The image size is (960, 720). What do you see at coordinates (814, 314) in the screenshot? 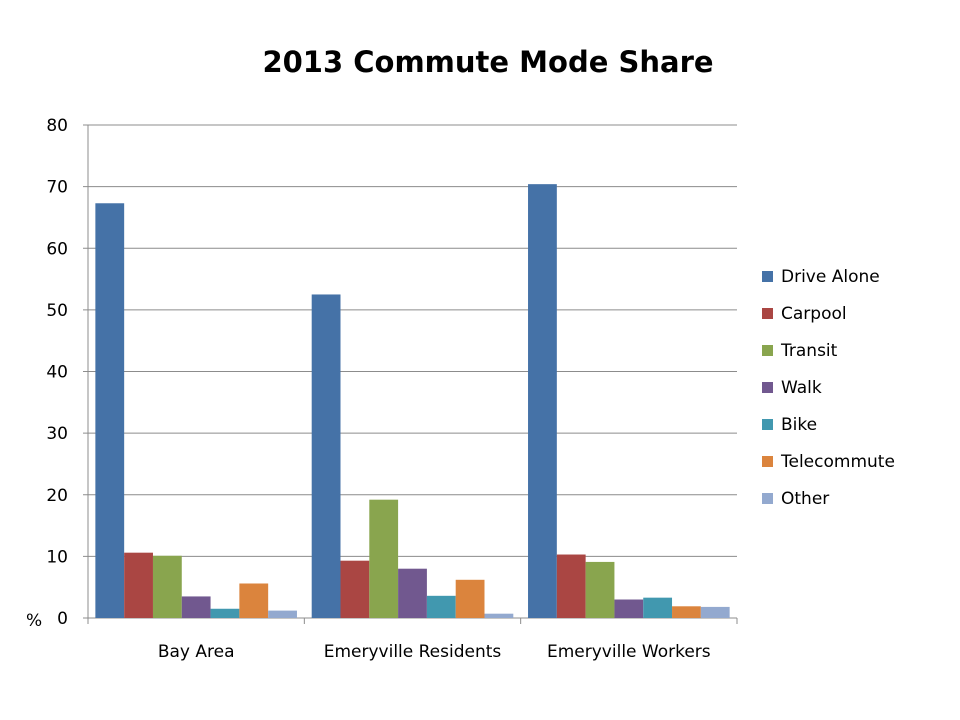
I see `legend-label: Carpool` at bounding box center [814, 314].